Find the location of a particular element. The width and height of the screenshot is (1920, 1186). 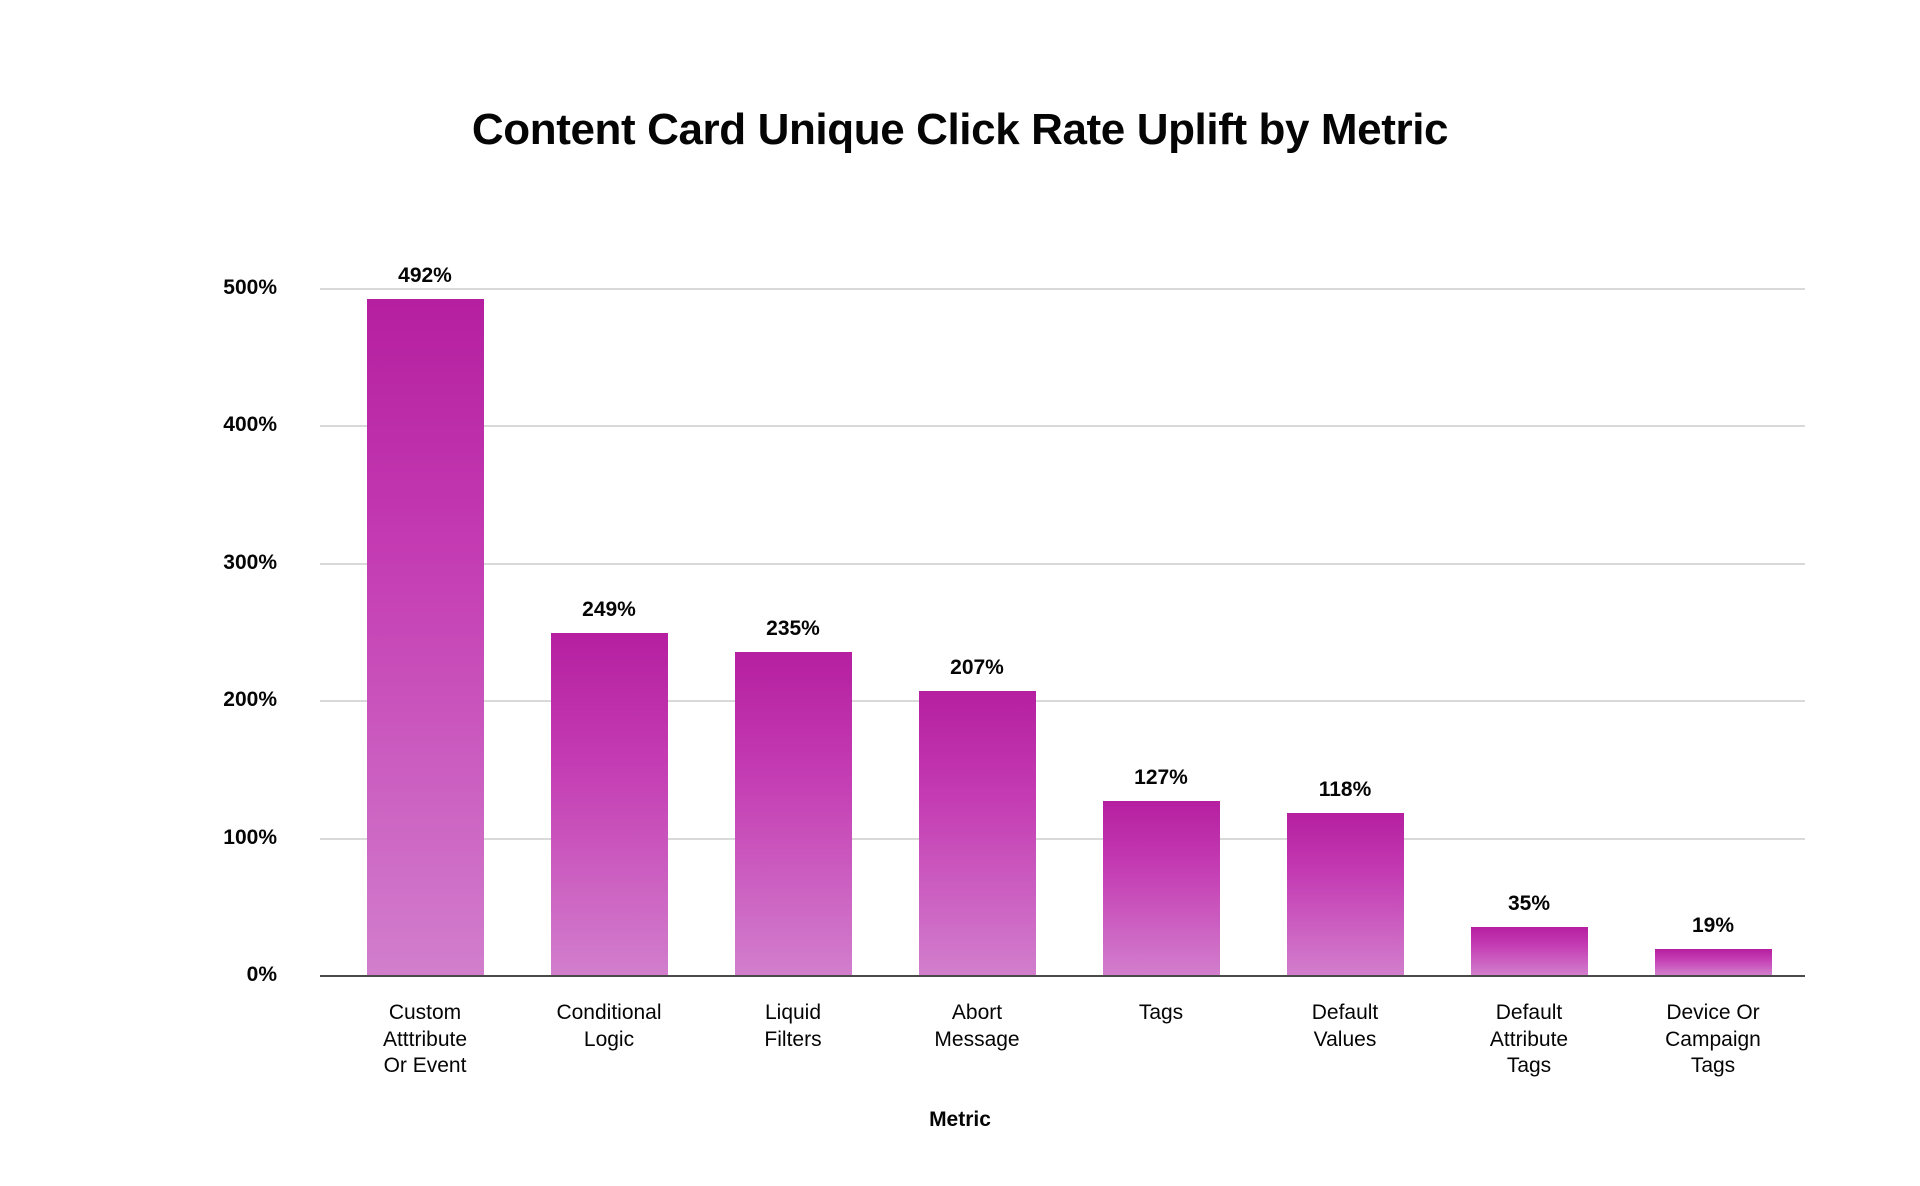

bar-value-label: 19% is located at coordinates (1713, 925).